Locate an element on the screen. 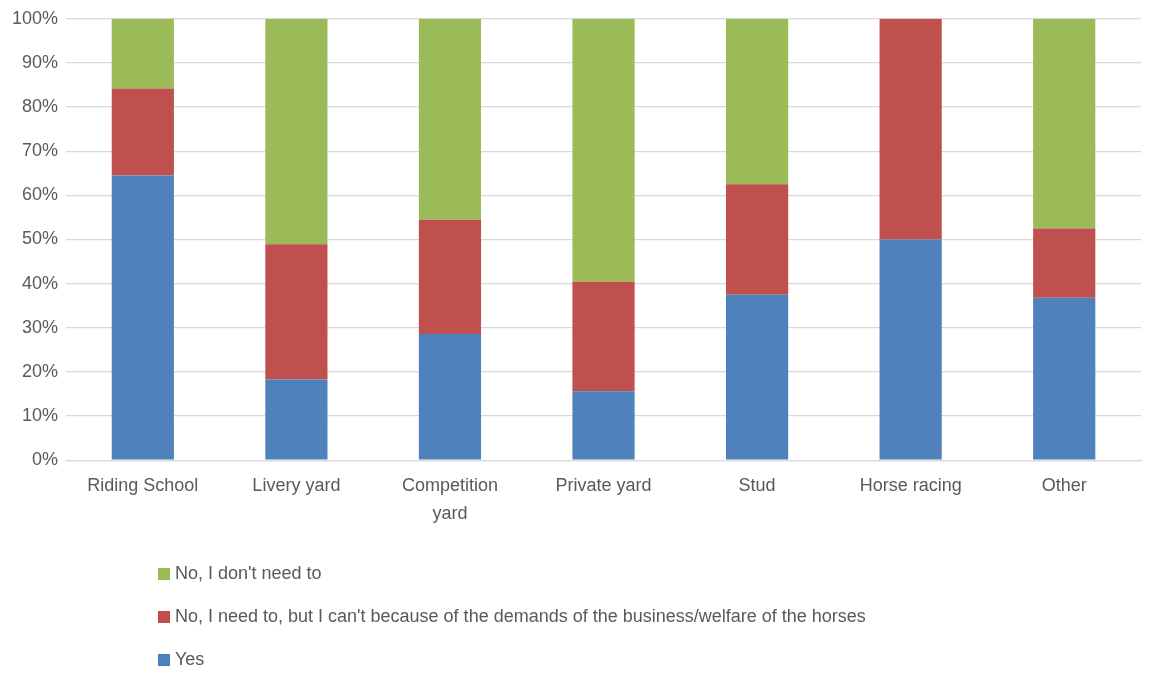  x-tick-label: Private yard is located at coordinates (603, 485).